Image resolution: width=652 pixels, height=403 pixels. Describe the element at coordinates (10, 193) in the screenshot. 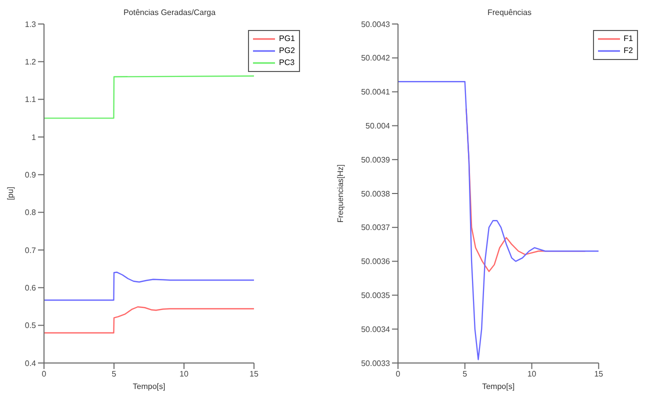

I see `y-axis-title: [pu]` at that location.